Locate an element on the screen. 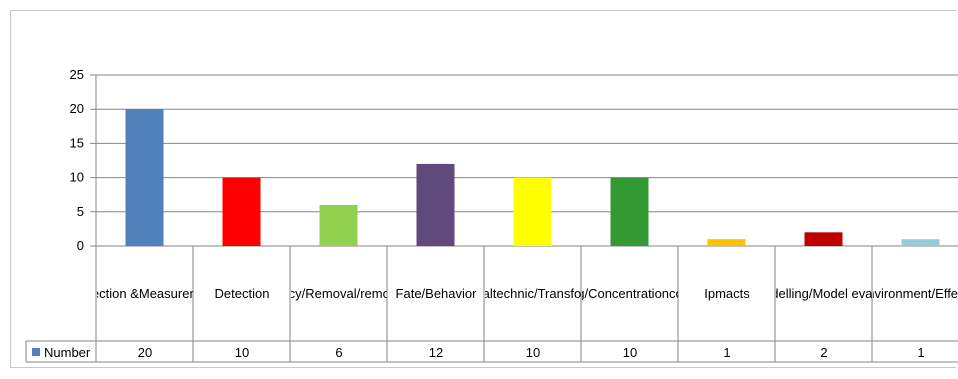 The height and width of the screenshot is (379, 958). x-category-label: Detection is located at coordinates (242, 293).